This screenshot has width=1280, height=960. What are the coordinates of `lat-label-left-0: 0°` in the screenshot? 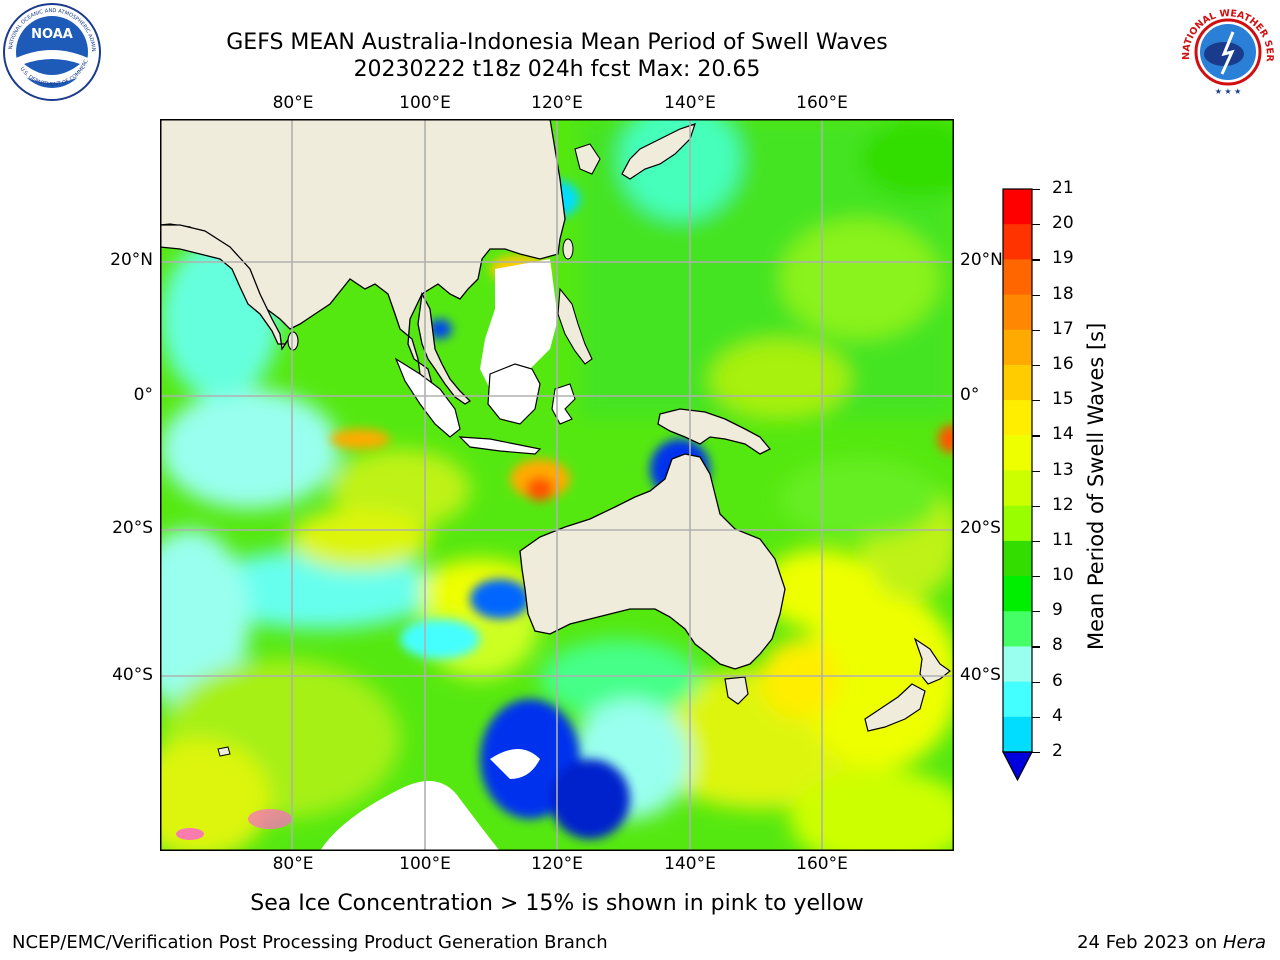 It's located at (143, 395).